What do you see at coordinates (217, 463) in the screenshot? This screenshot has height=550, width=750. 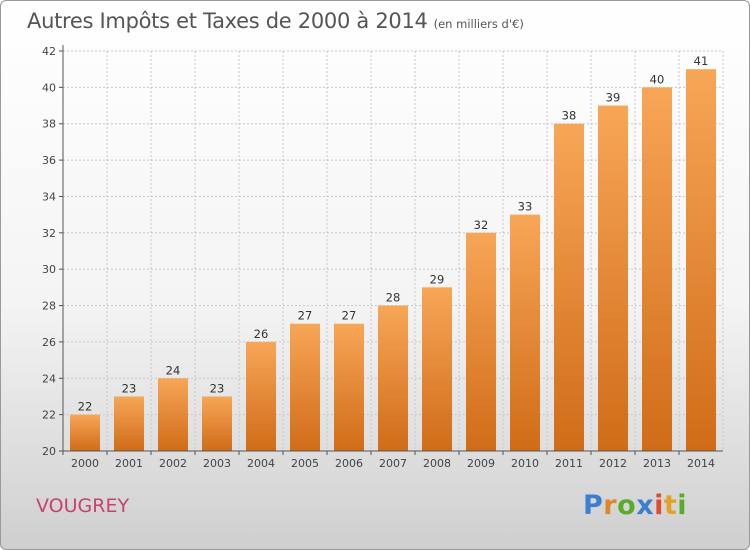 I see `x-tick-label: 2003` at bounding box center [217, 463].